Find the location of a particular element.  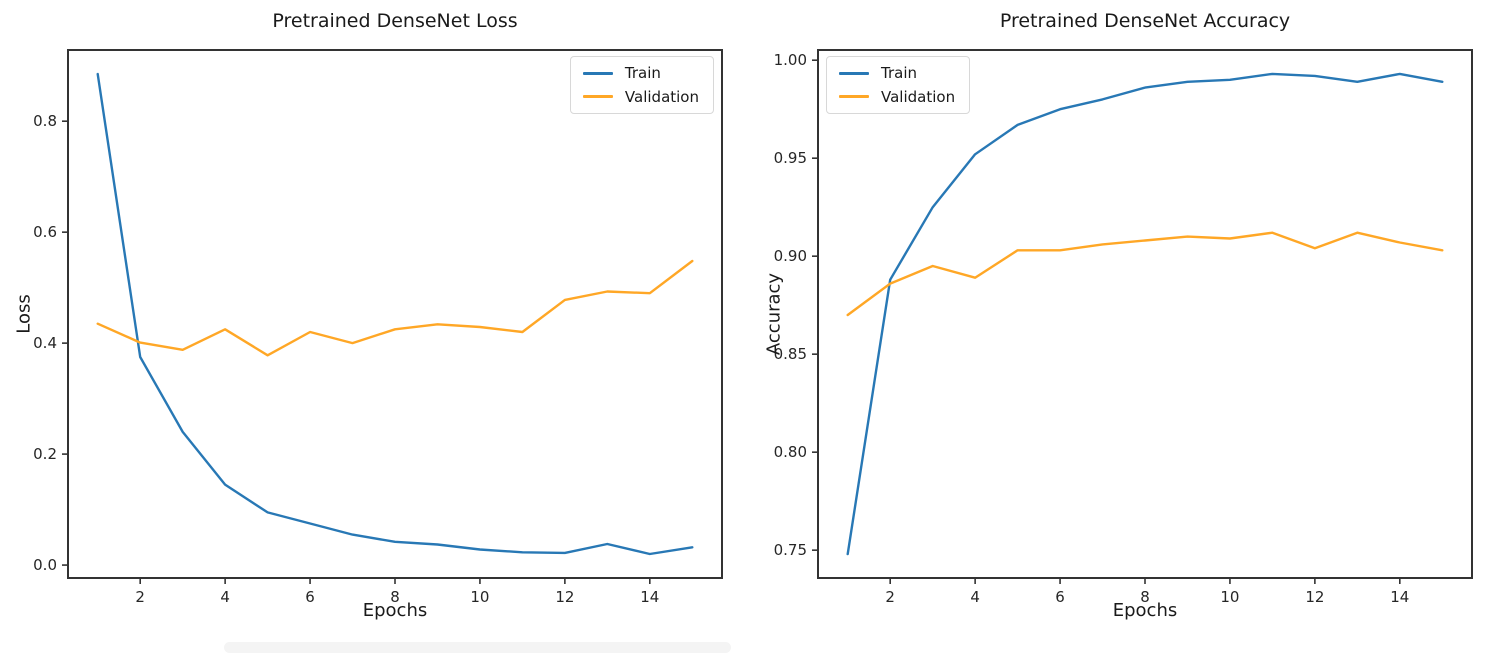

svg-text: 0.85 is located at coordinates (790, 354).